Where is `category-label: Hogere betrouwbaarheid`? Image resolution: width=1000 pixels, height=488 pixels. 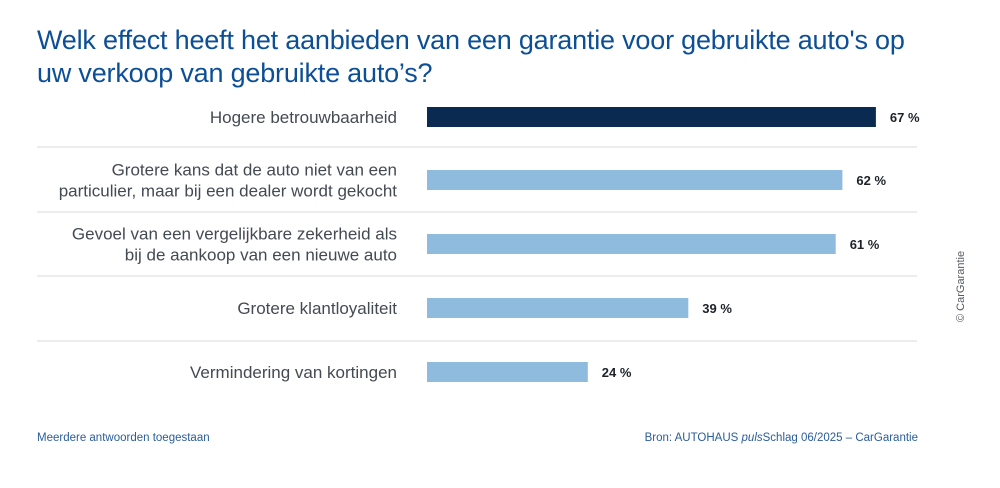 category-label: Hogere betrouwbaarheid is located at coordinates (303, 117).